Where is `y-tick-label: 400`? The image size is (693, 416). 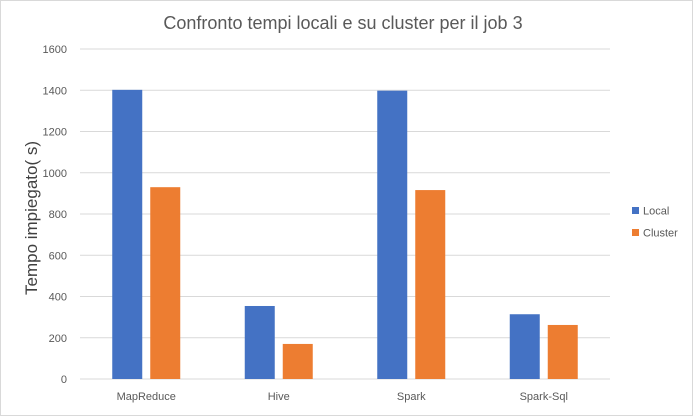 y-tick-label: 400 is located at coordinates (58, 298).